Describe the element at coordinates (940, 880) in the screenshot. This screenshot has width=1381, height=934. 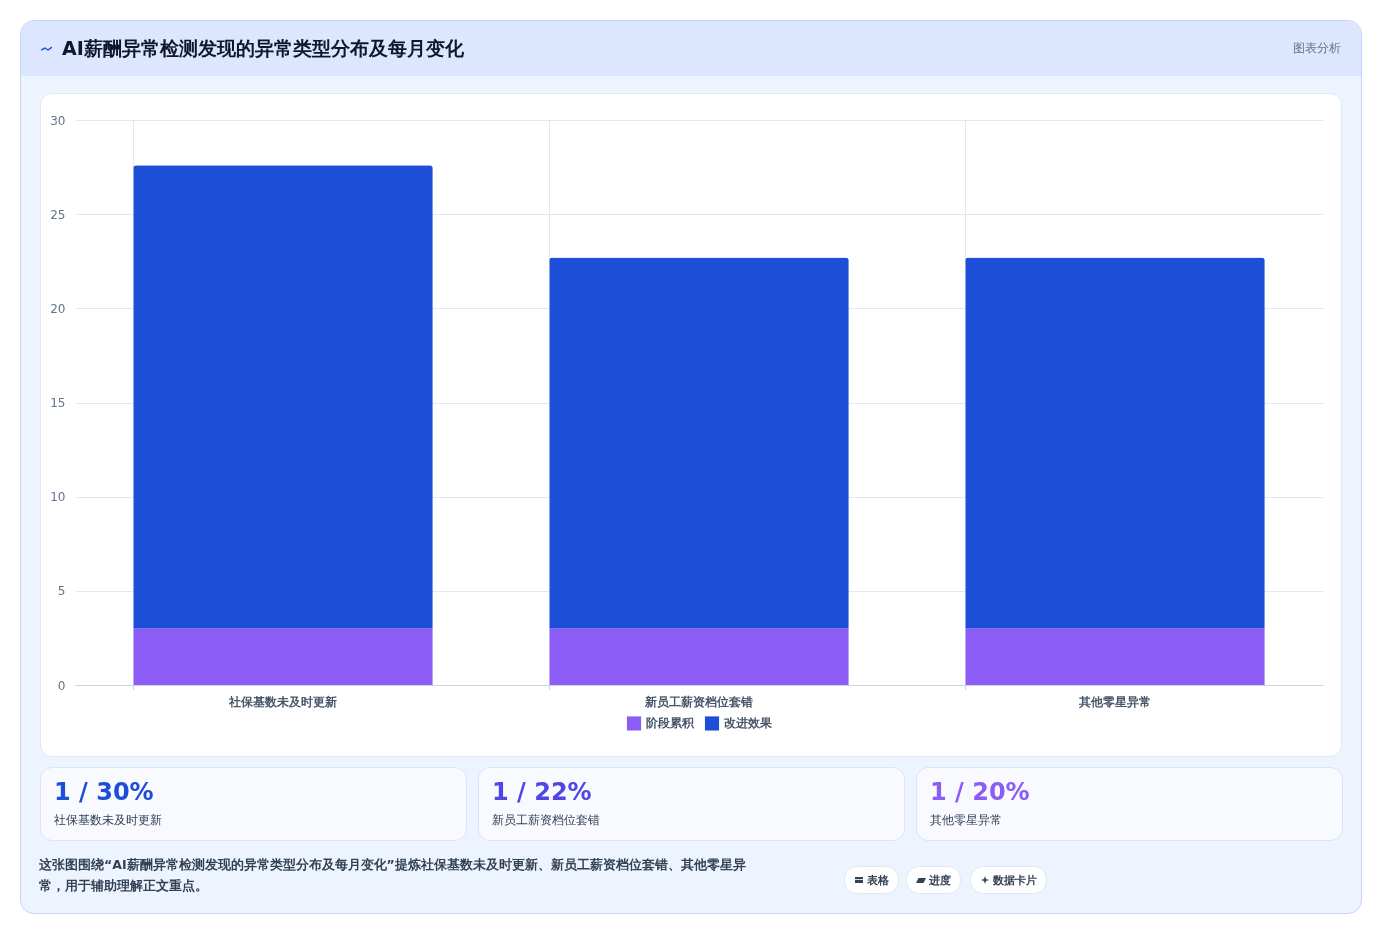
I see `text: 进度` at that location.